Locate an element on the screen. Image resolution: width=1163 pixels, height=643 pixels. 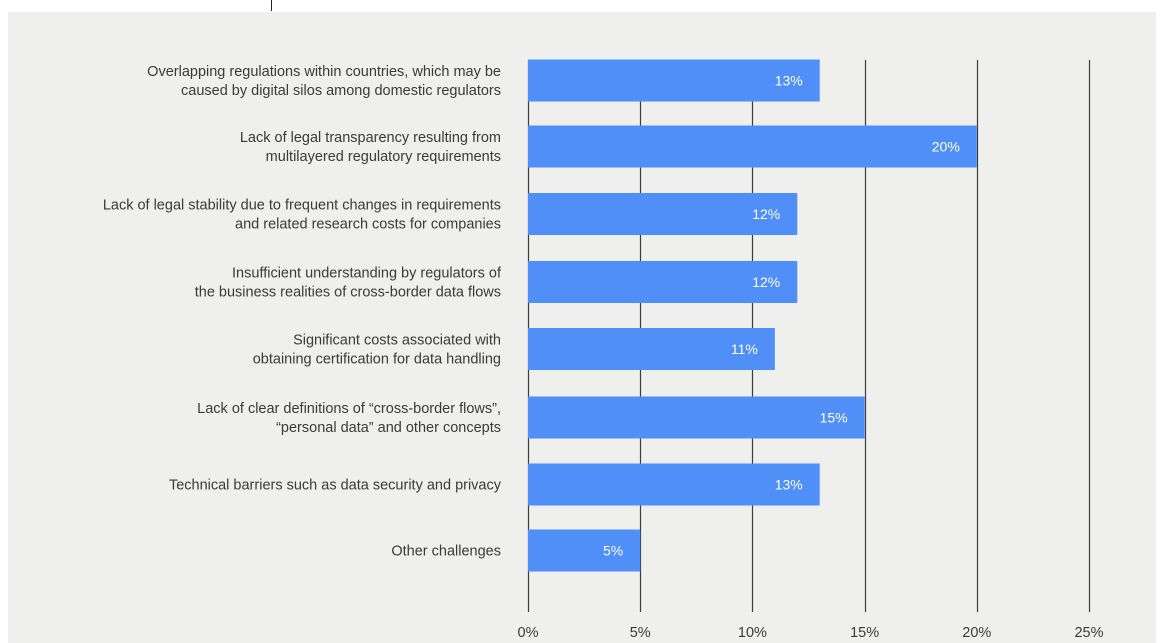
x-tick-label-4: 20% is located at coordinates (976, 633).